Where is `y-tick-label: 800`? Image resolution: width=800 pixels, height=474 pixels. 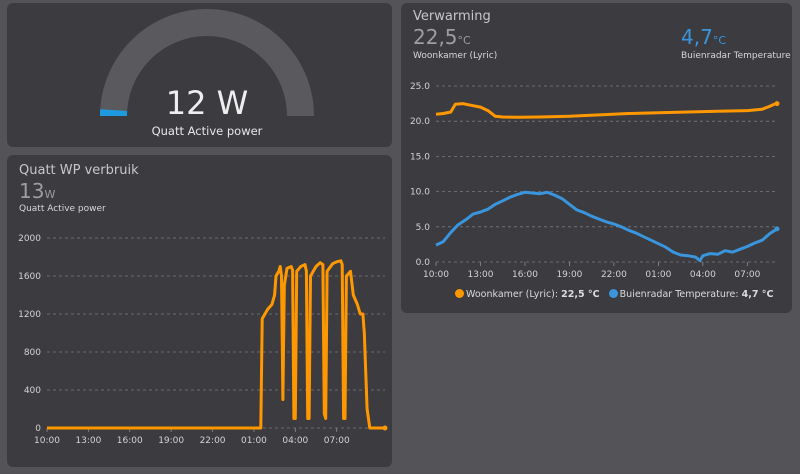 y-tick-label: 800 is located at coordinates (32, 353).